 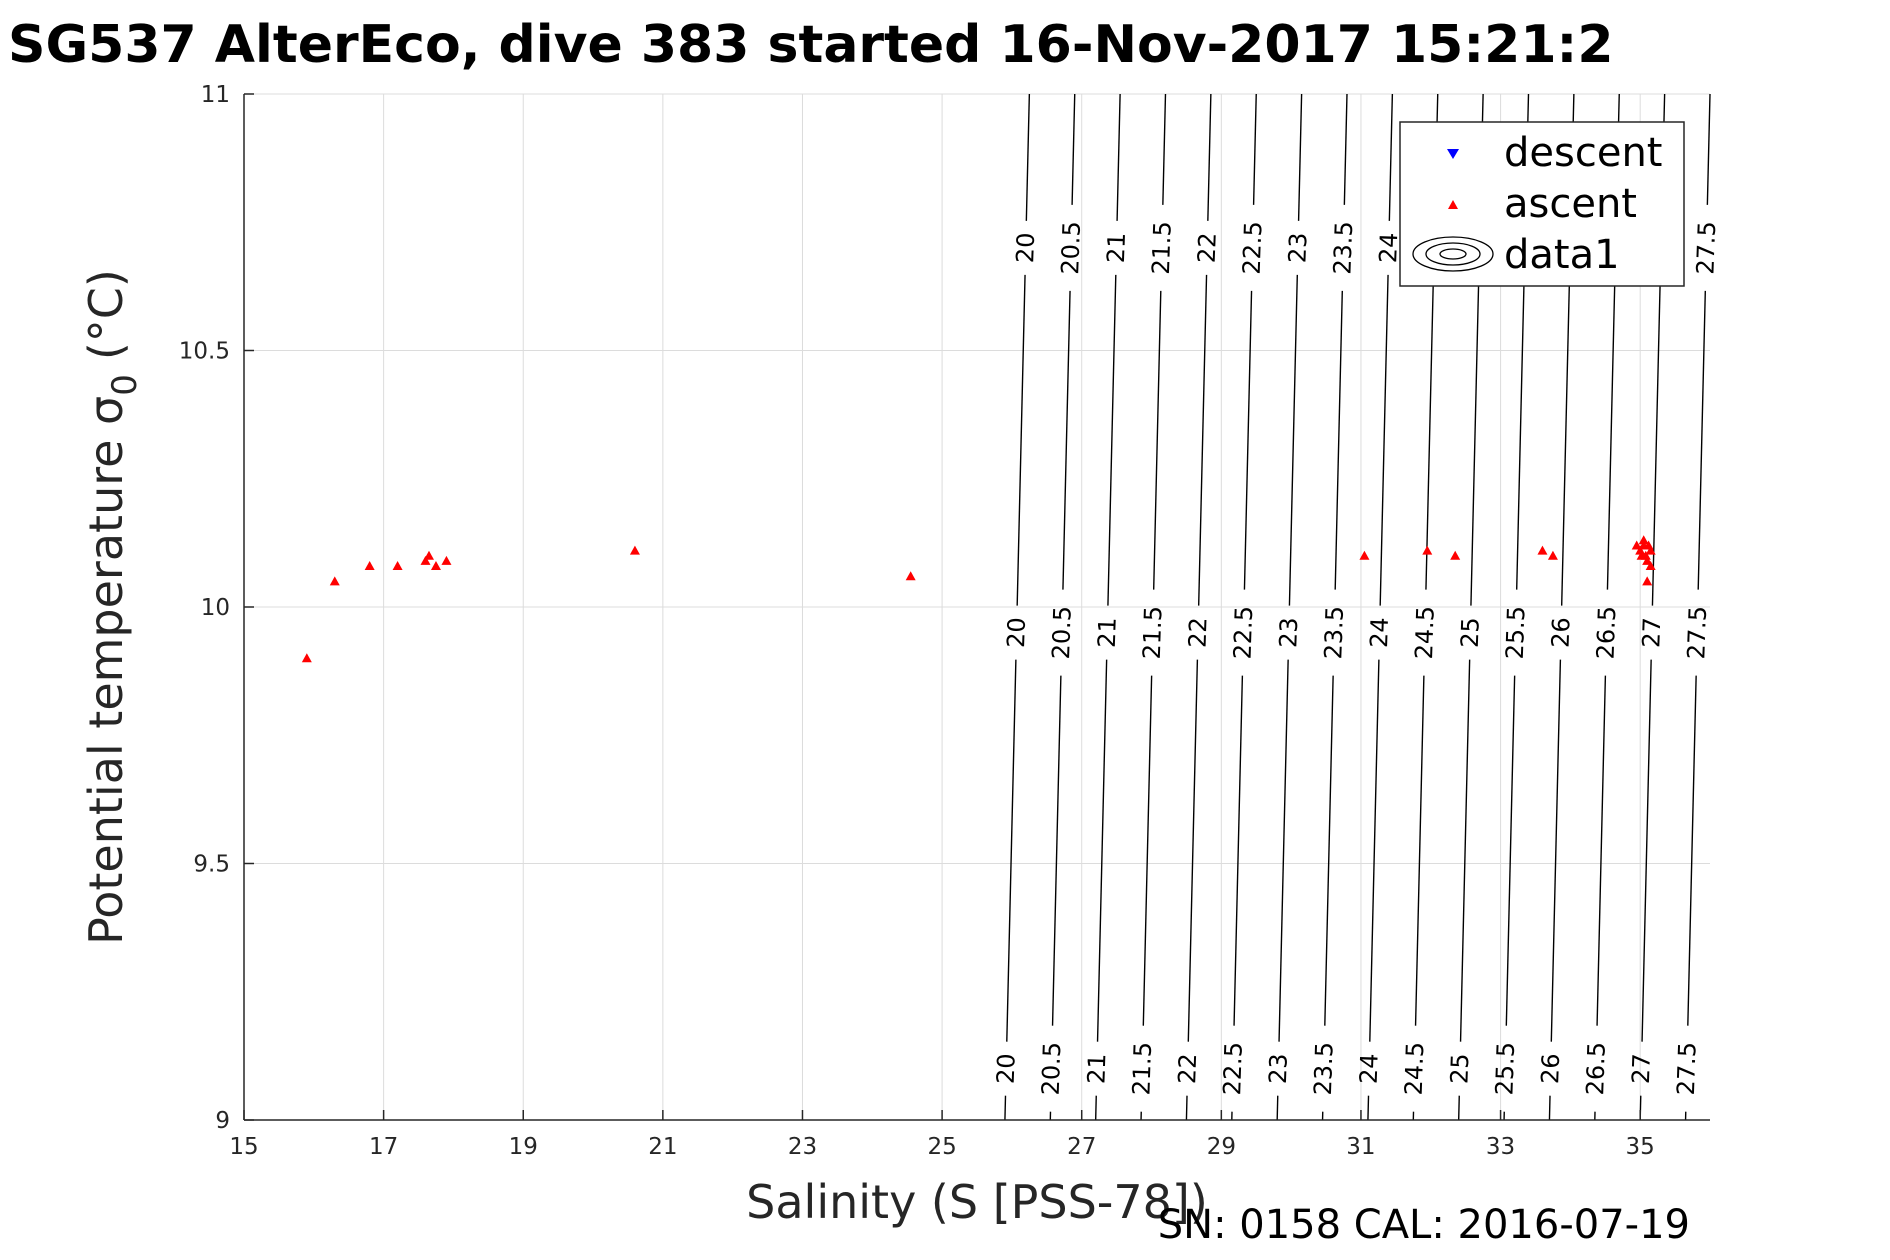 I want to click on contour-label: 27.5, so click(x=1706, y=248).